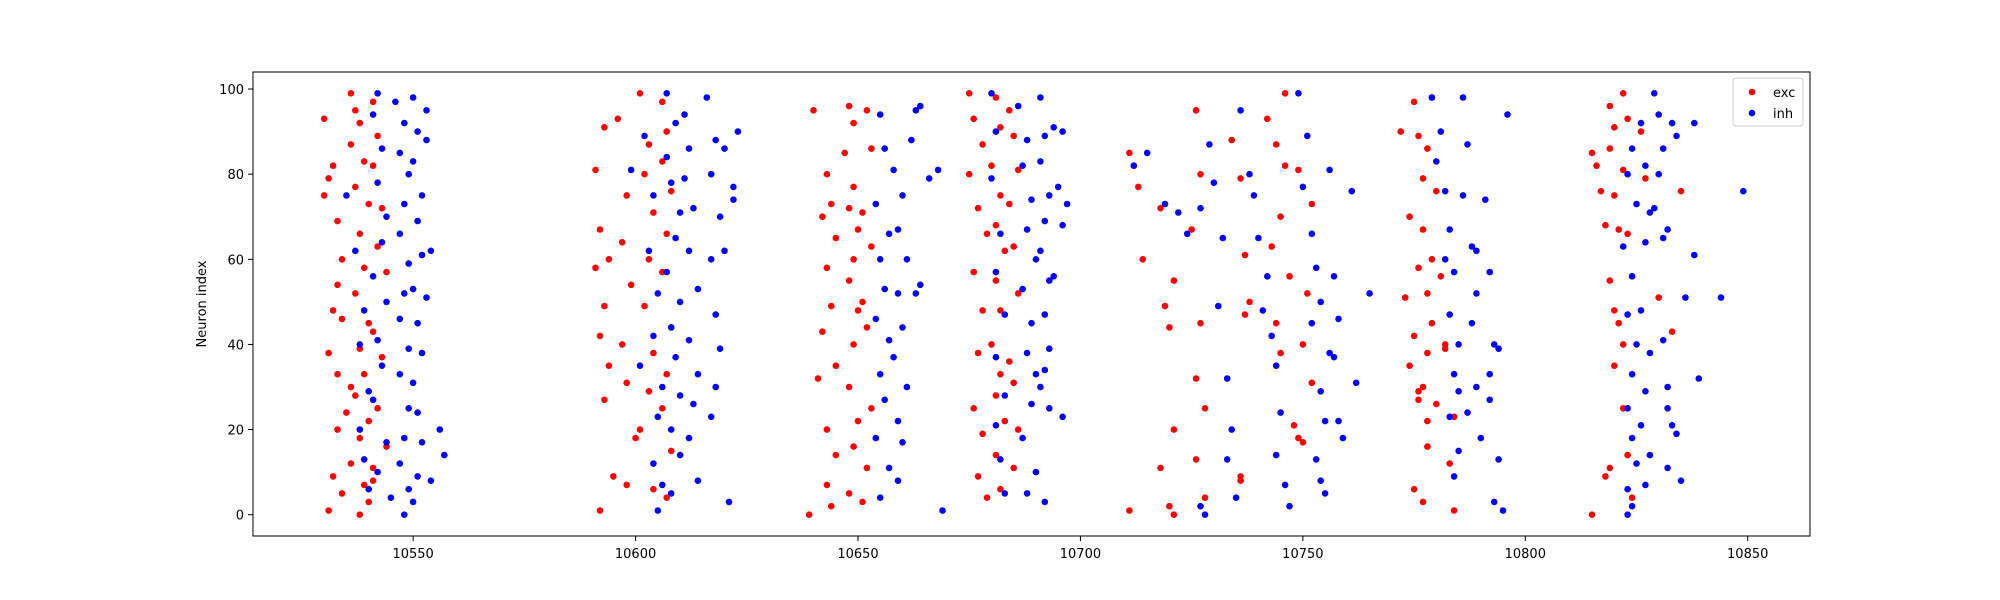  Describe the element at coordinates (240, 516) in the screenshot. I see `y-tick-label: 0` at that location.